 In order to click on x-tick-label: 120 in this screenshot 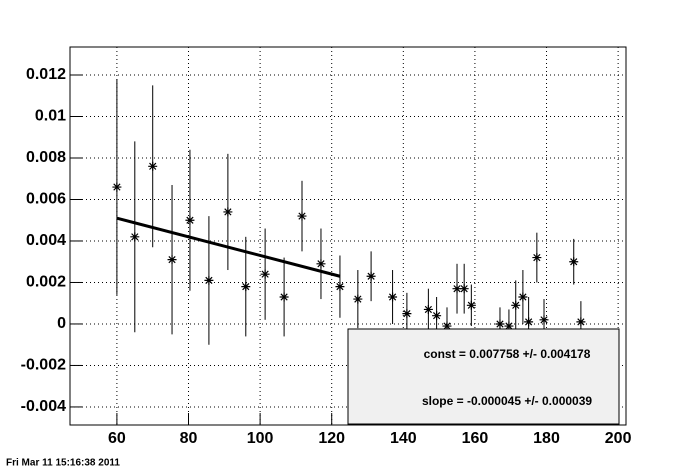, I will do `click(331, 438)`.